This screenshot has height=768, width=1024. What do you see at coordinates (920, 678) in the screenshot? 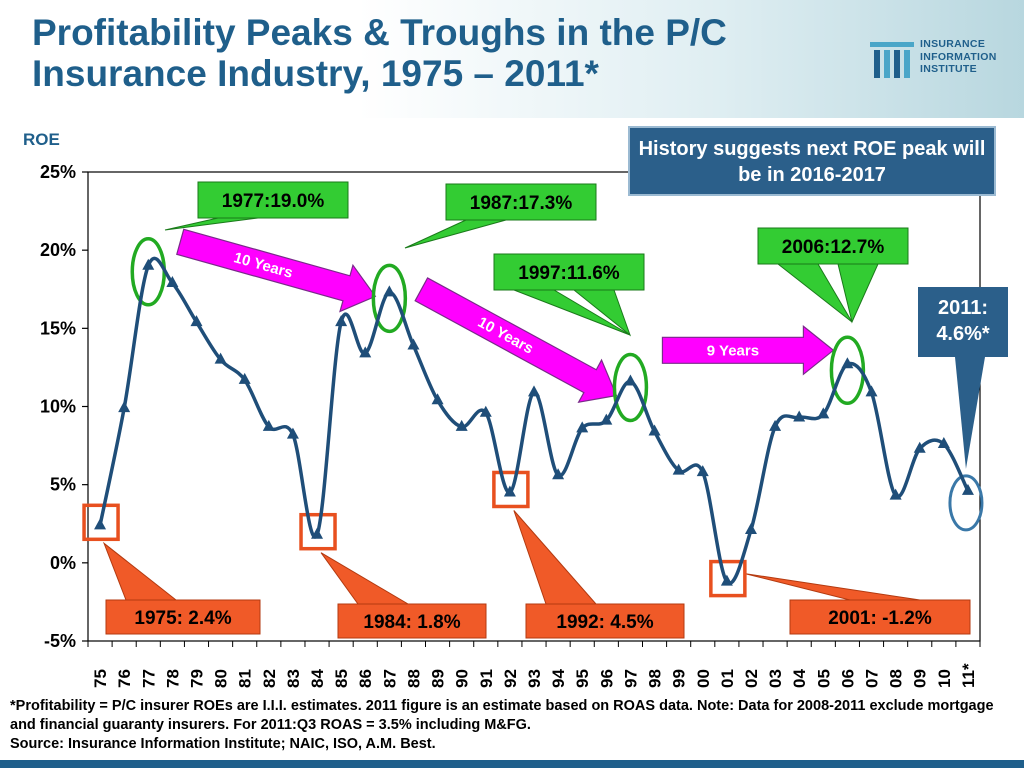
I see `x-tick-label: 09` at bounding box center [920, 678].